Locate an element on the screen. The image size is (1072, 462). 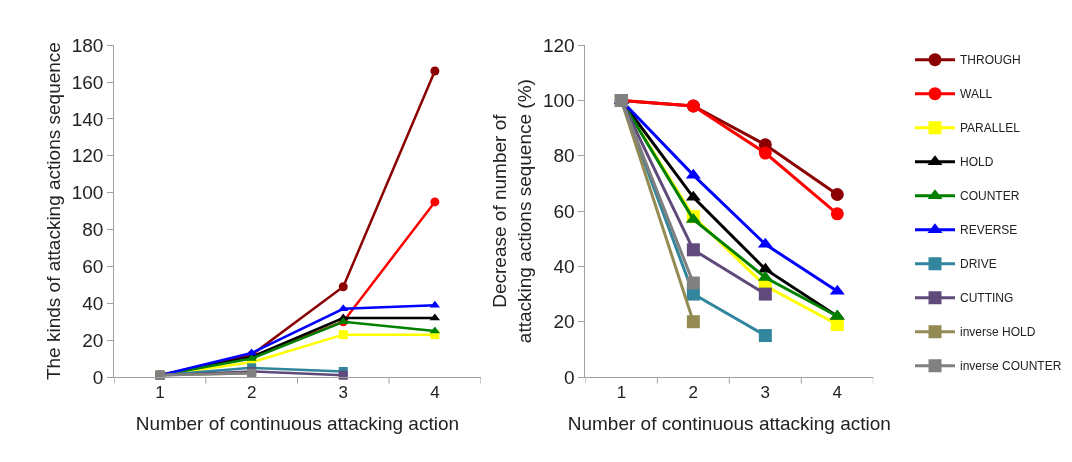
legend-label: WALL is located at coordinates (976, 94).